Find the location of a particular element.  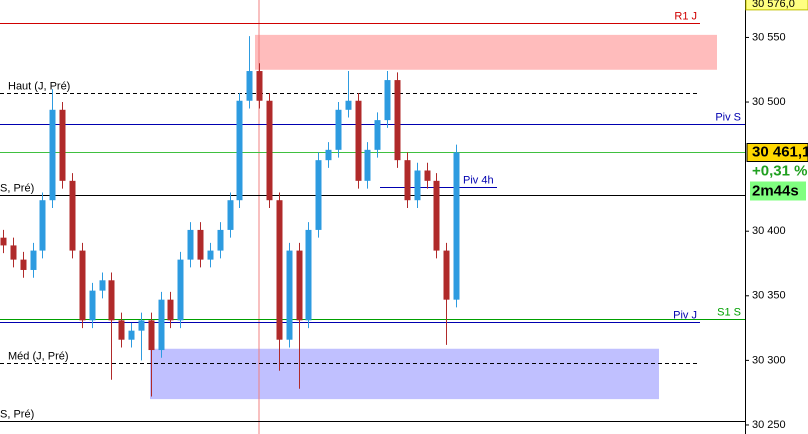

level-label: S1 S is located at coordinates (729, 312).